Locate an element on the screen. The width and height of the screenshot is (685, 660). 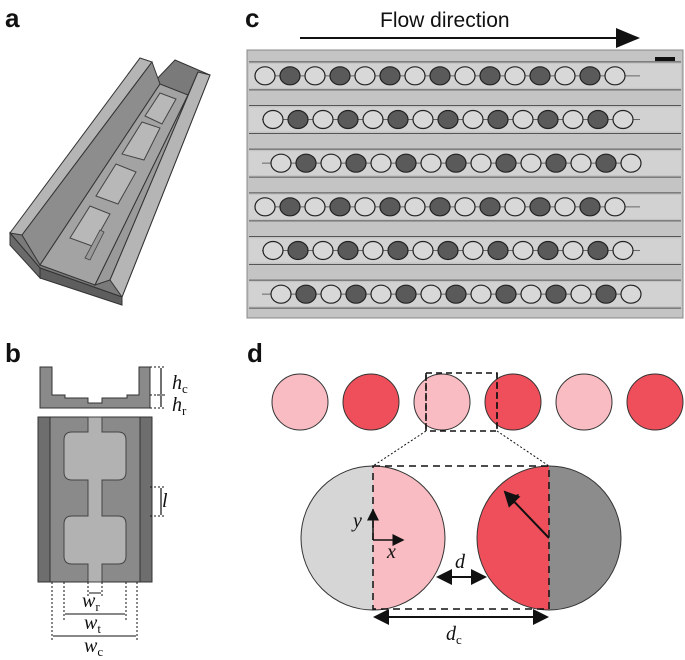
panel-c-label: c is located at coordinates (252, 18).